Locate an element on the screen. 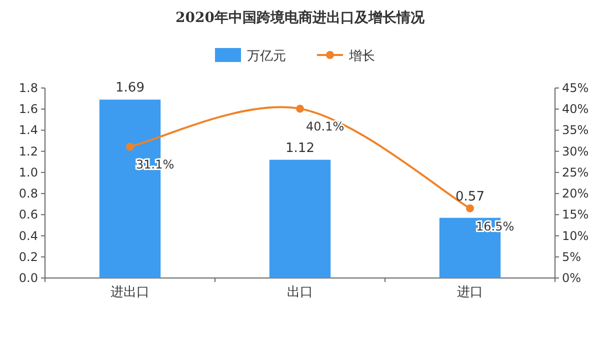  y2-tick-label: 20% is located at coordinates (575, 193).